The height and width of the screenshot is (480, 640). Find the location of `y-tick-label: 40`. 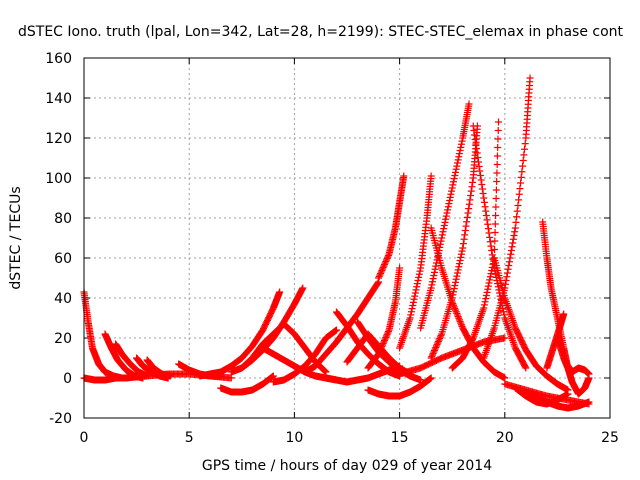

y-tick-label: 40 is located at coordinates (63, 299).